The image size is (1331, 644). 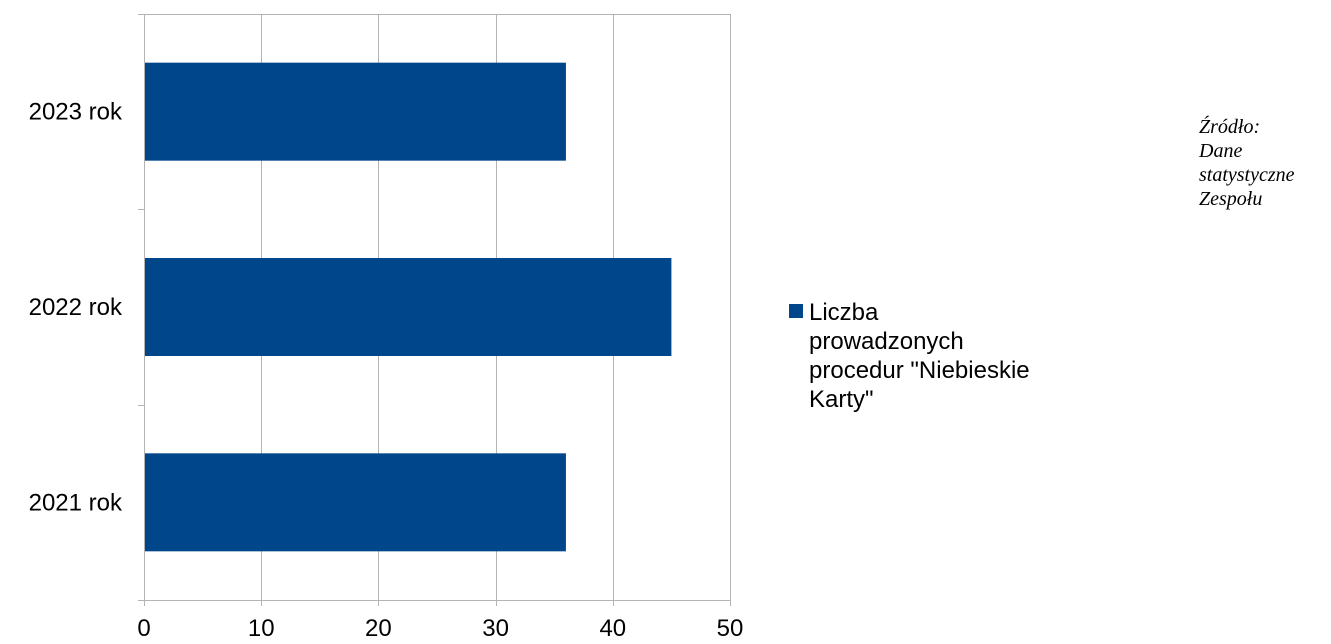 What do you see at coordinates (355, 502) in the screenshot?
I see `bar-2021-rok` at bounding box center [355, 502].